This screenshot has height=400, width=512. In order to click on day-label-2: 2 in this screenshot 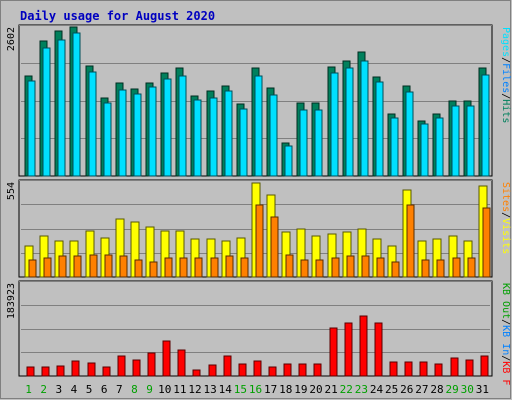, I will do `click(43, 389)`.